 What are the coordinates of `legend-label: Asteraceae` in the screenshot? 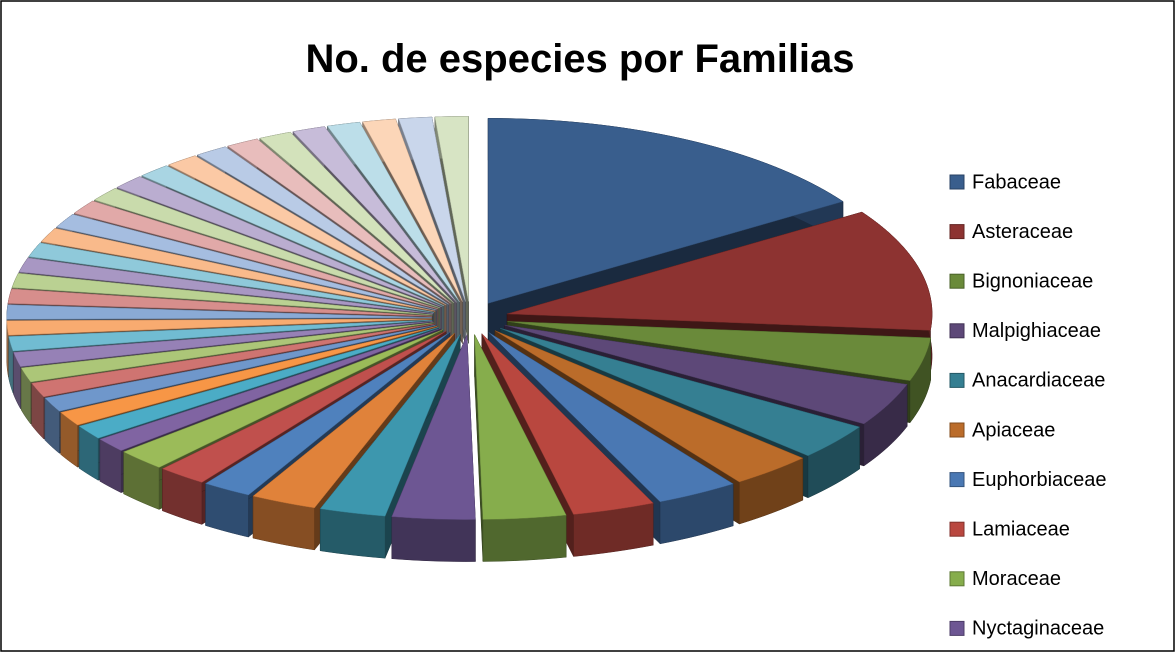 It's located at (1022, 232).